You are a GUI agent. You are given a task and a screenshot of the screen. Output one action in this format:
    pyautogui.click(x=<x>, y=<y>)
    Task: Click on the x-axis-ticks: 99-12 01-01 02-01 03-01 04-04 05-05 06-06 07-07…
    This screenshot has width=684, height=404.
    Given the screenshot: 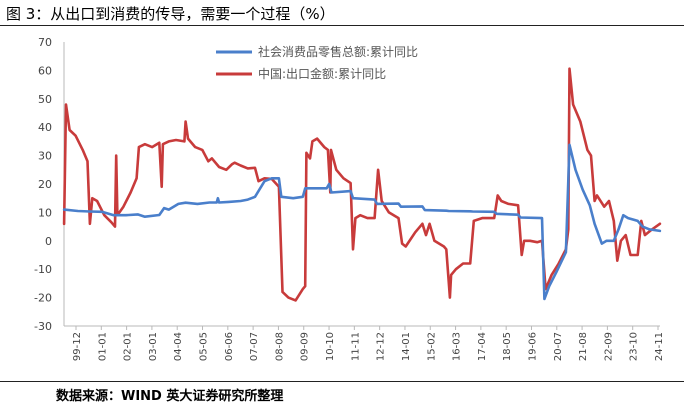 What is the action you would take?
    pyautogui.click(x=368, y=343)
    